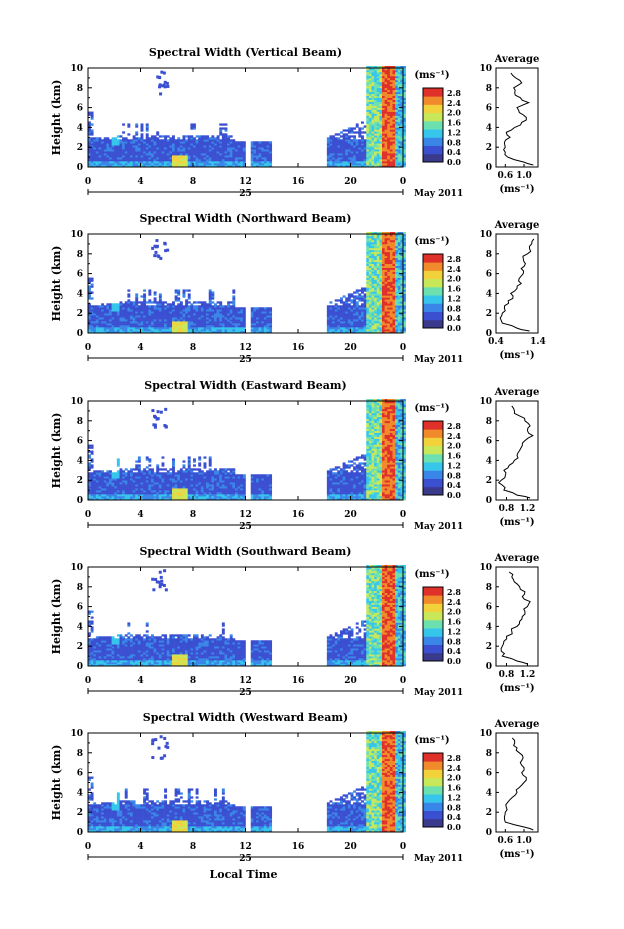  What do you see at coordinates (245, 348) in the screenshot?
I see `x-tick-label: 12` at bounding box center [245, 348].